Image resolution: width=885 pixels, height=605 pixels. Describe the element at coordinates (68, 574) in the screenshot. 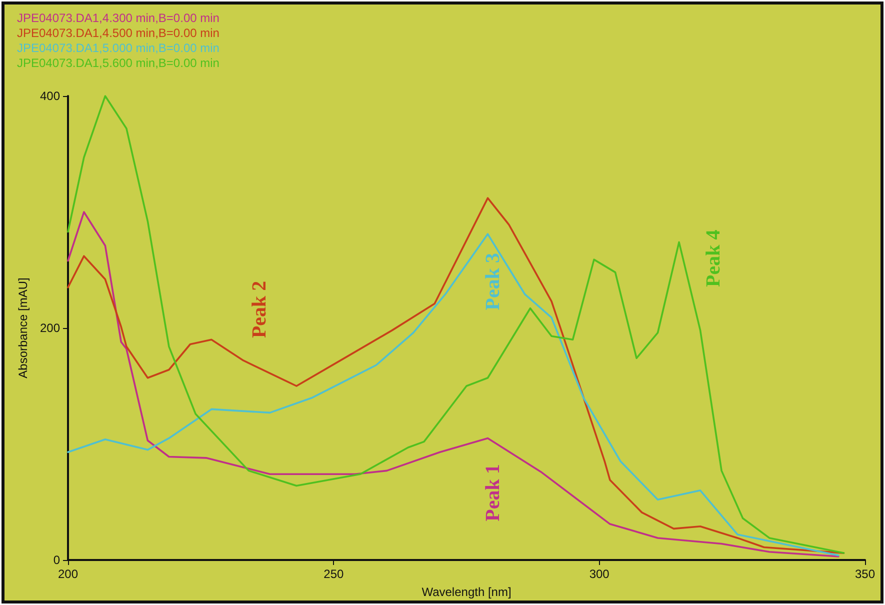

I see `x-tick-label: 200` at that location.